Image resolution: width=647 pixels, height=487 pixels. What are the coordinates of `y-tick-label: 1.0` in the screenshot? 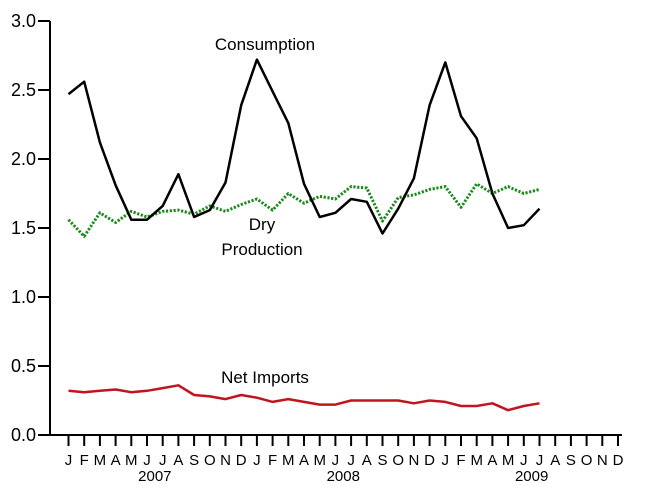 It's located at (23, 297).